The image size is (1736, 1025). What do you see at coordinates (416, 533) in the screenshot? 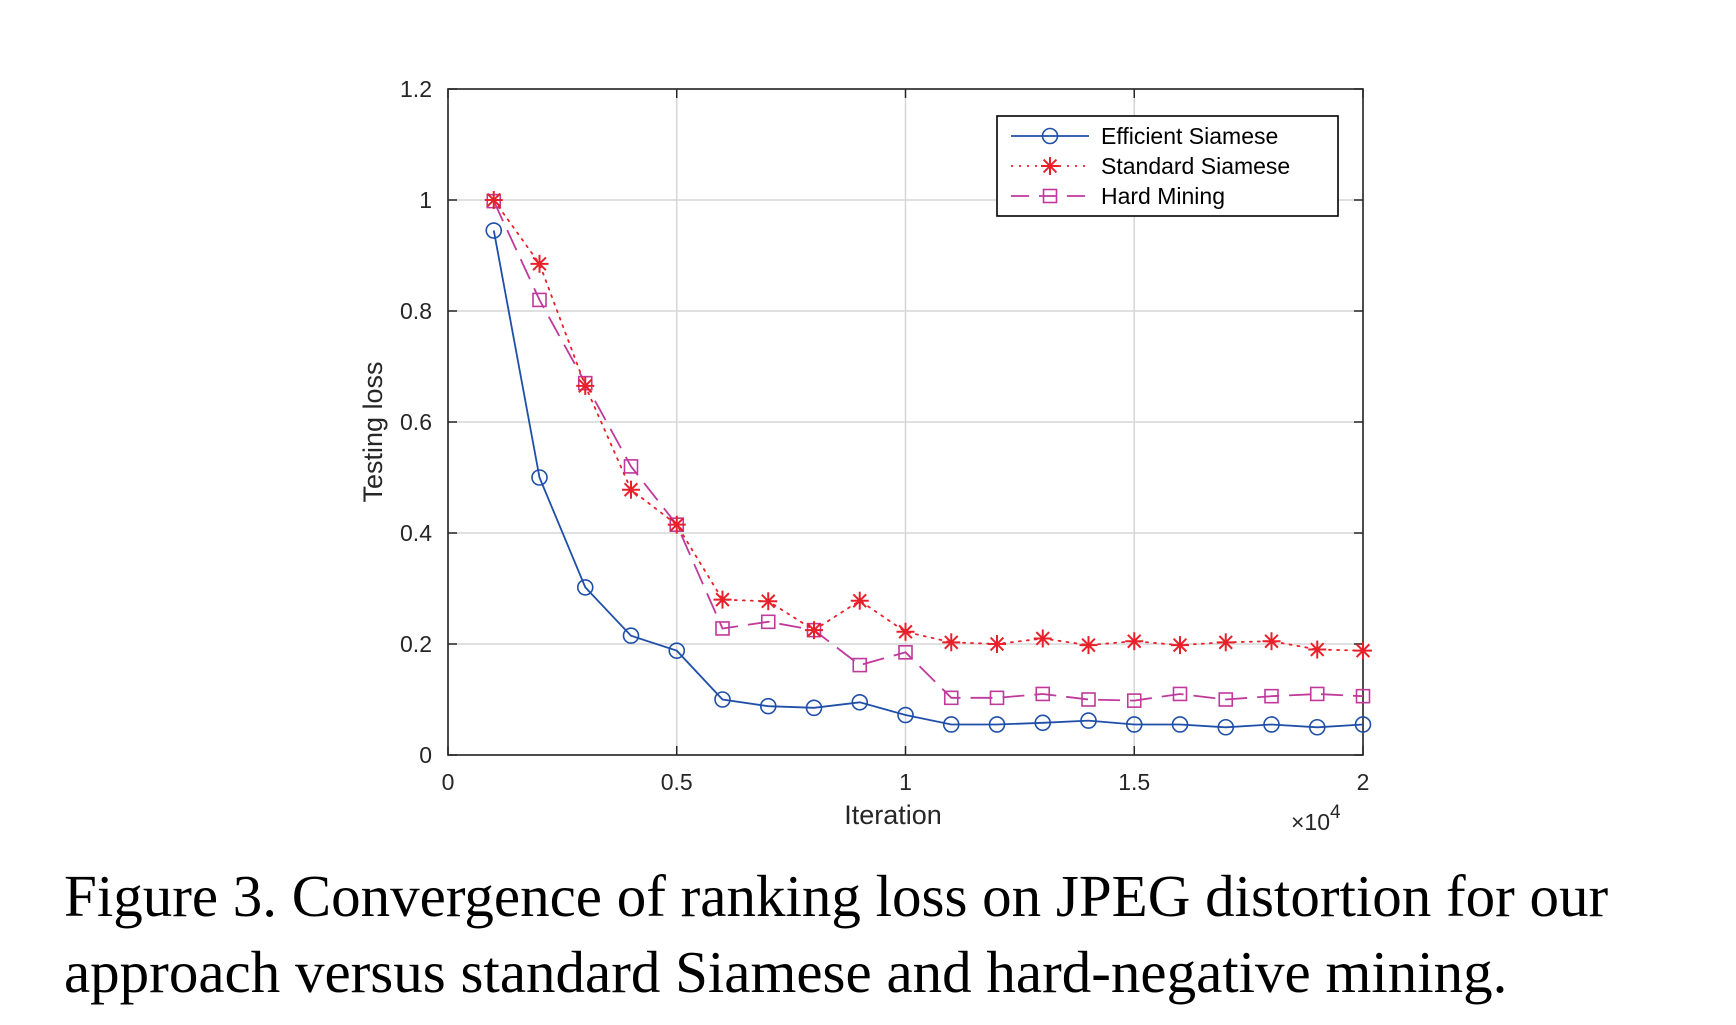
I see `y-tick-label: 0.4` at bounding box center [416, 533].